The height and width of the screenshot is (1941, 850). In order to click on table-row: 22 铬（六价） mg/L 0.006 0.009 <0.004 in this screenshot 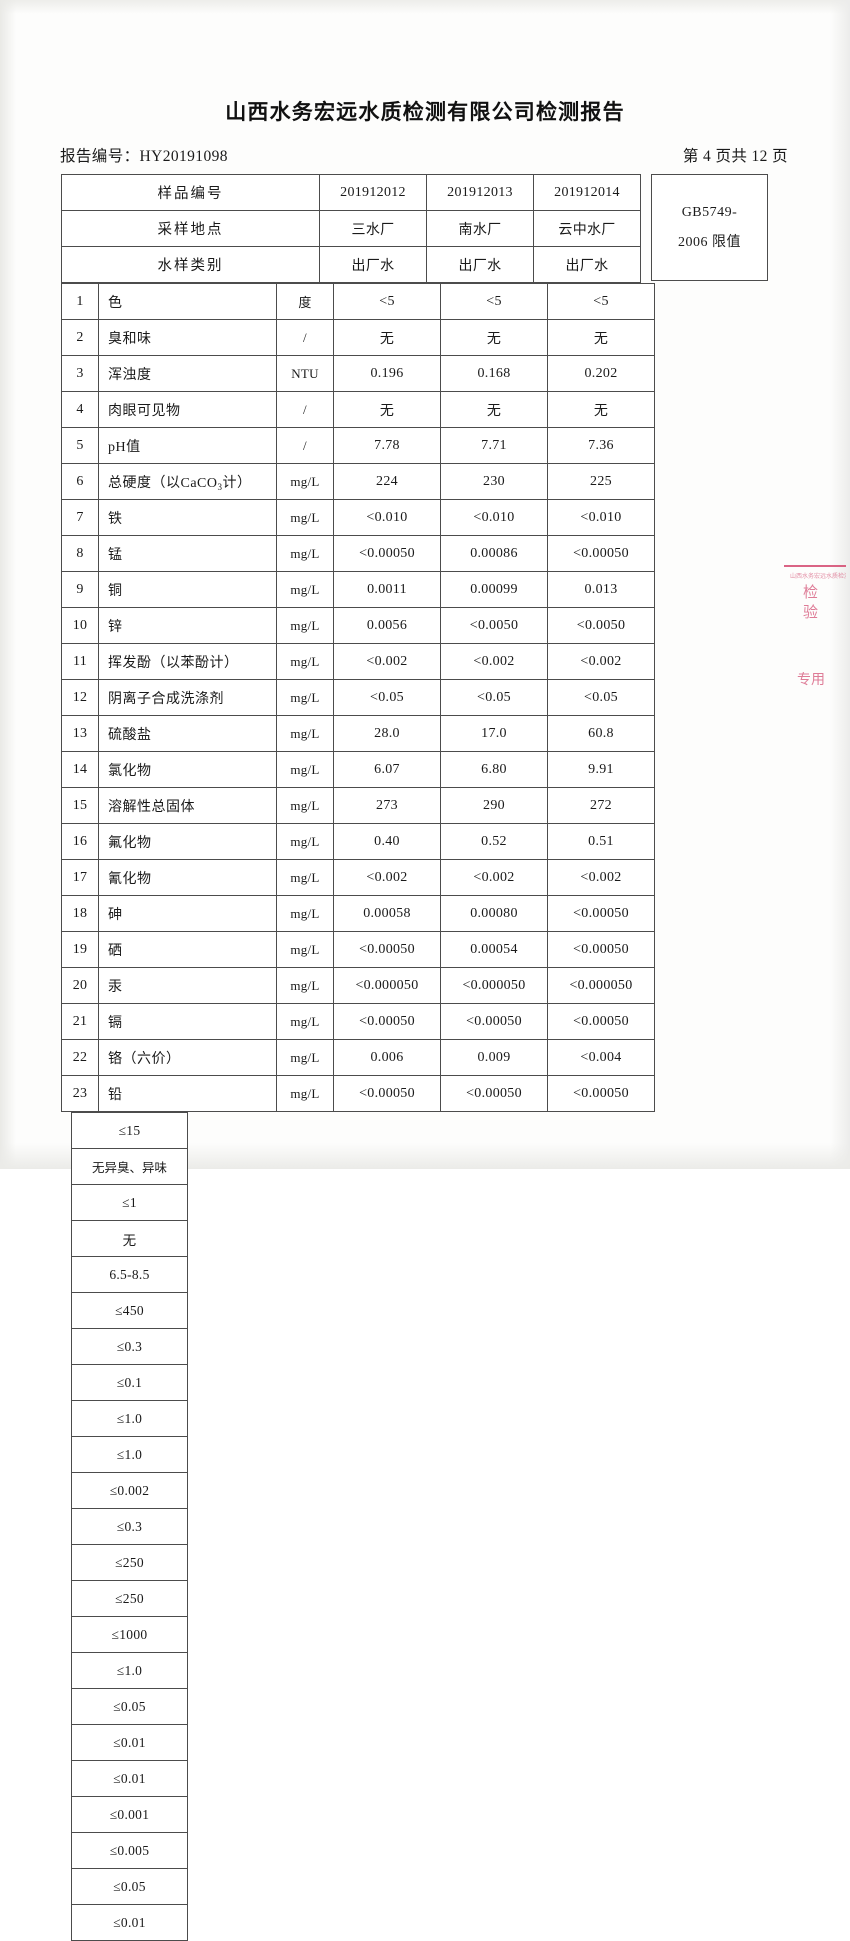, I will do `click(358, 1057)`.